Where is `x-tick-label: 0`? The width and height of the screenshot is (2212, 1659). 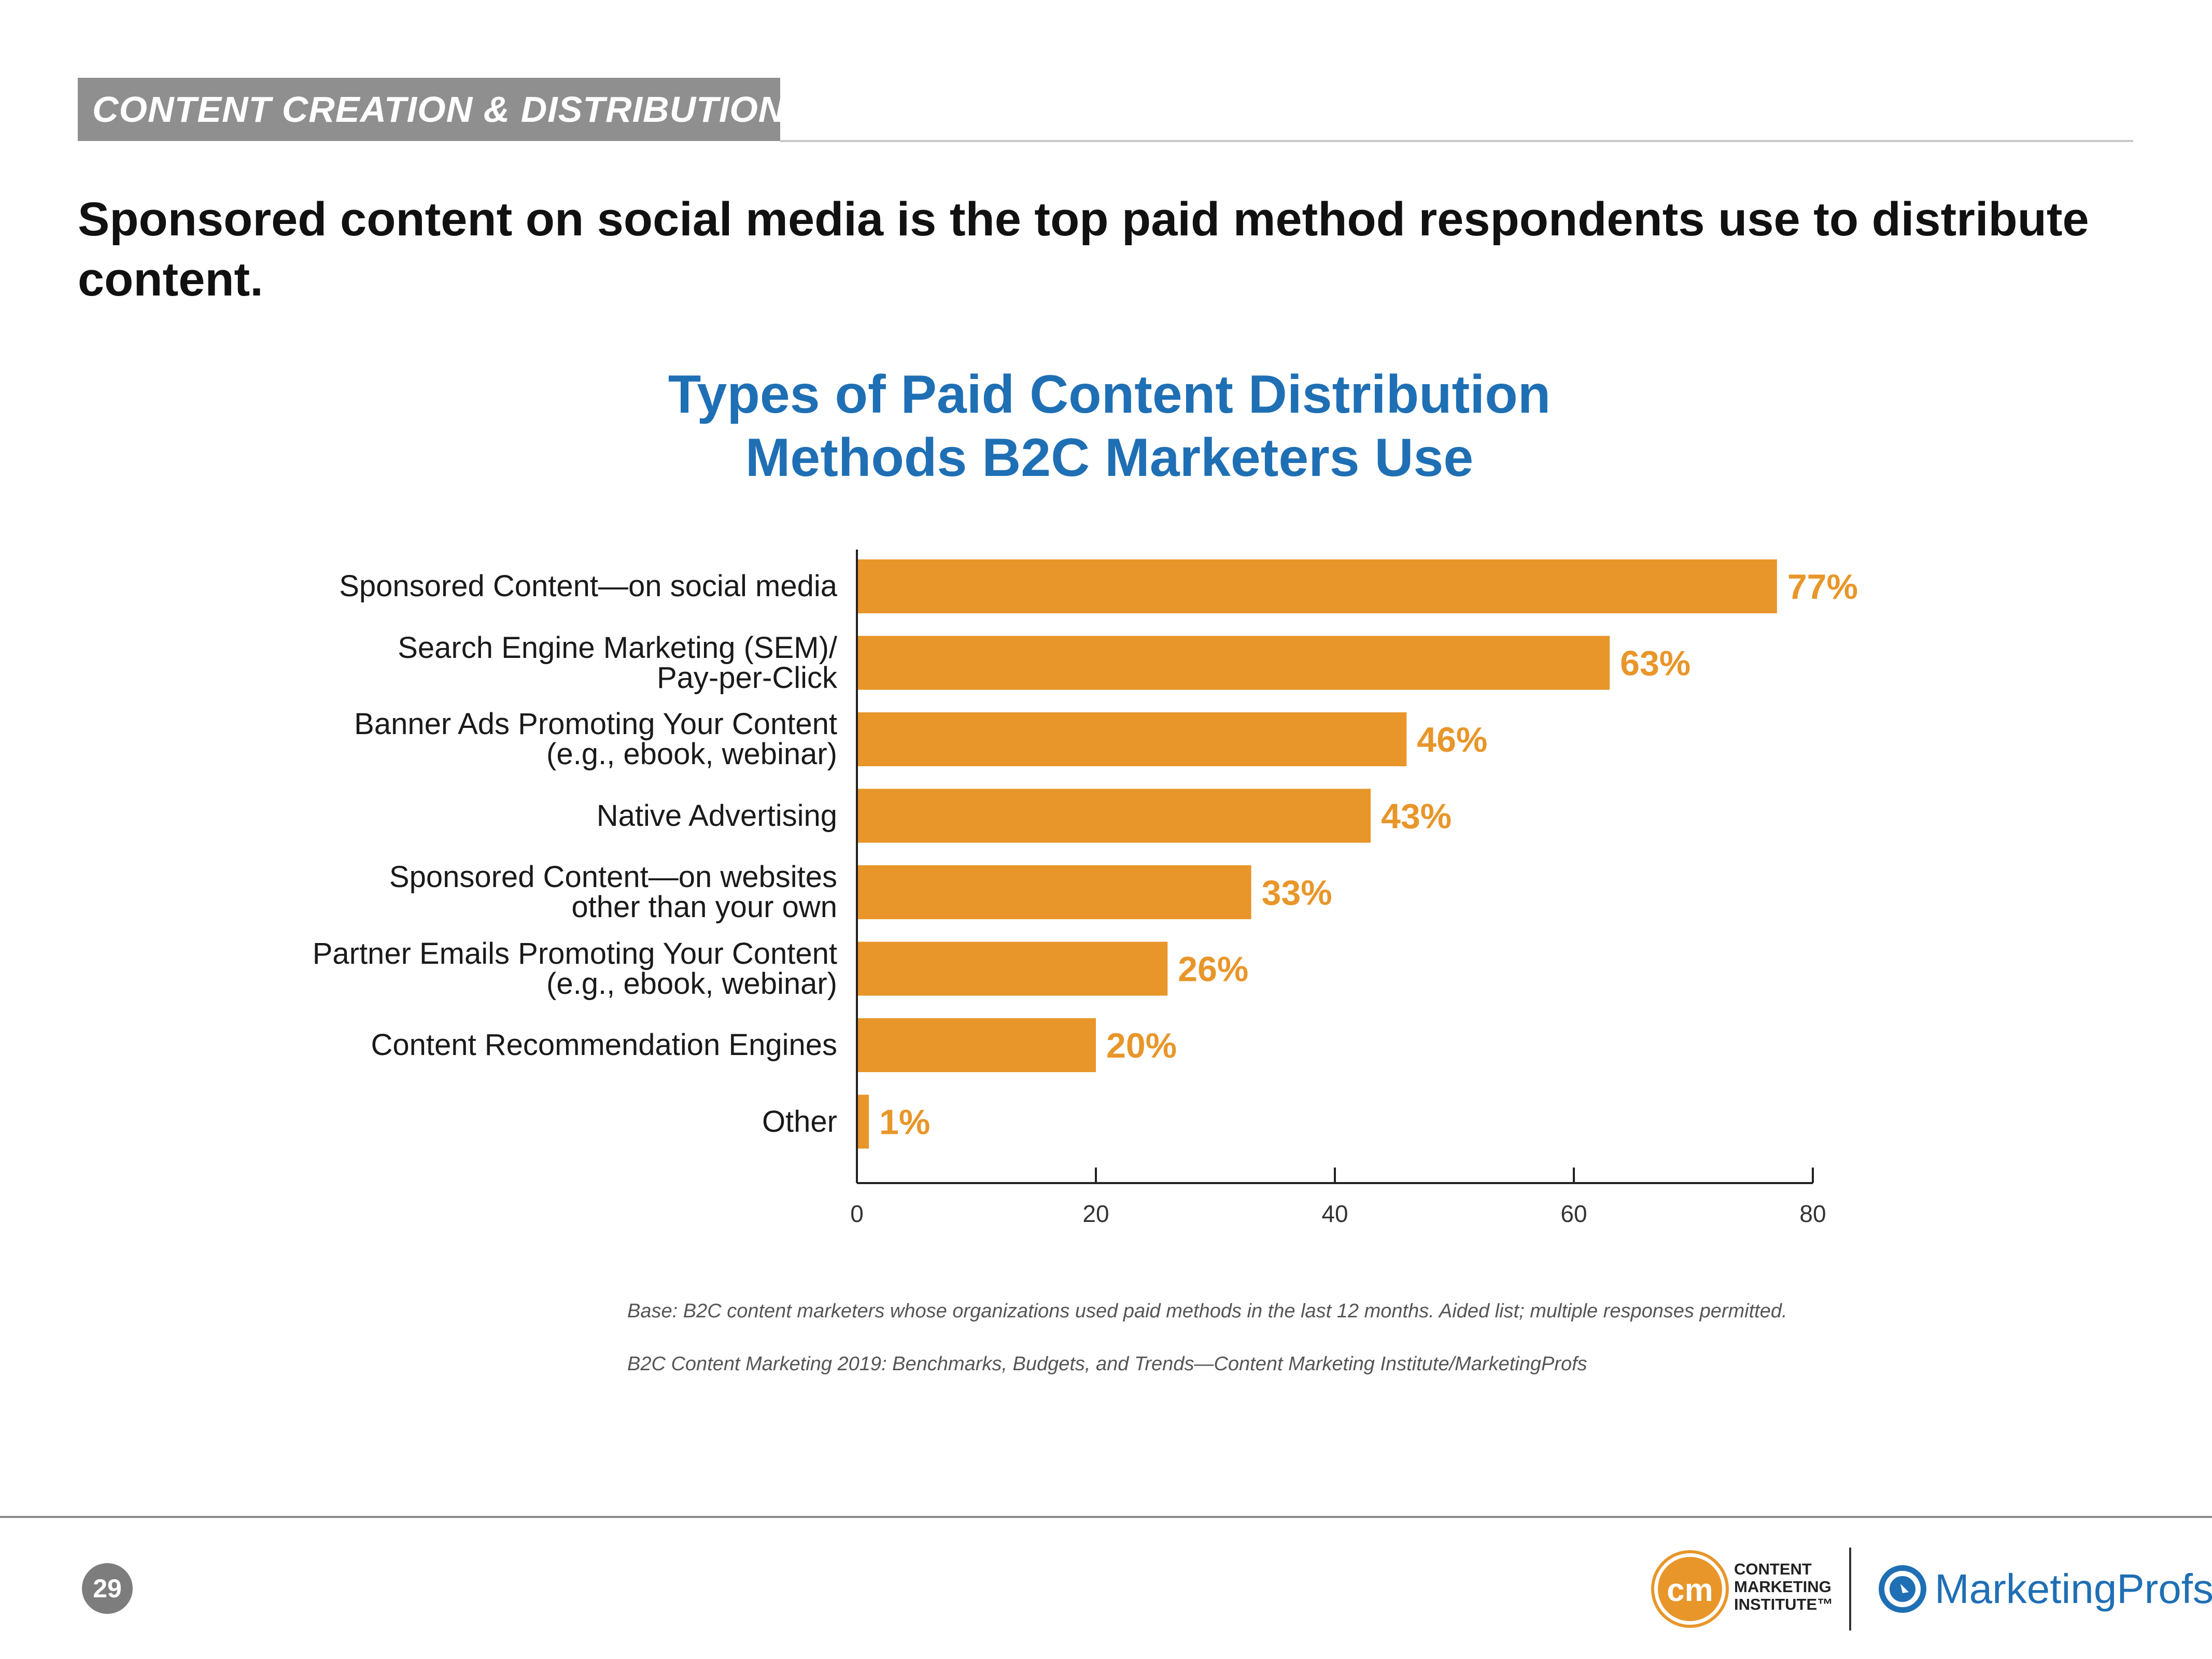
x-tick-label: 0 is located at coordinates (857, 1213).